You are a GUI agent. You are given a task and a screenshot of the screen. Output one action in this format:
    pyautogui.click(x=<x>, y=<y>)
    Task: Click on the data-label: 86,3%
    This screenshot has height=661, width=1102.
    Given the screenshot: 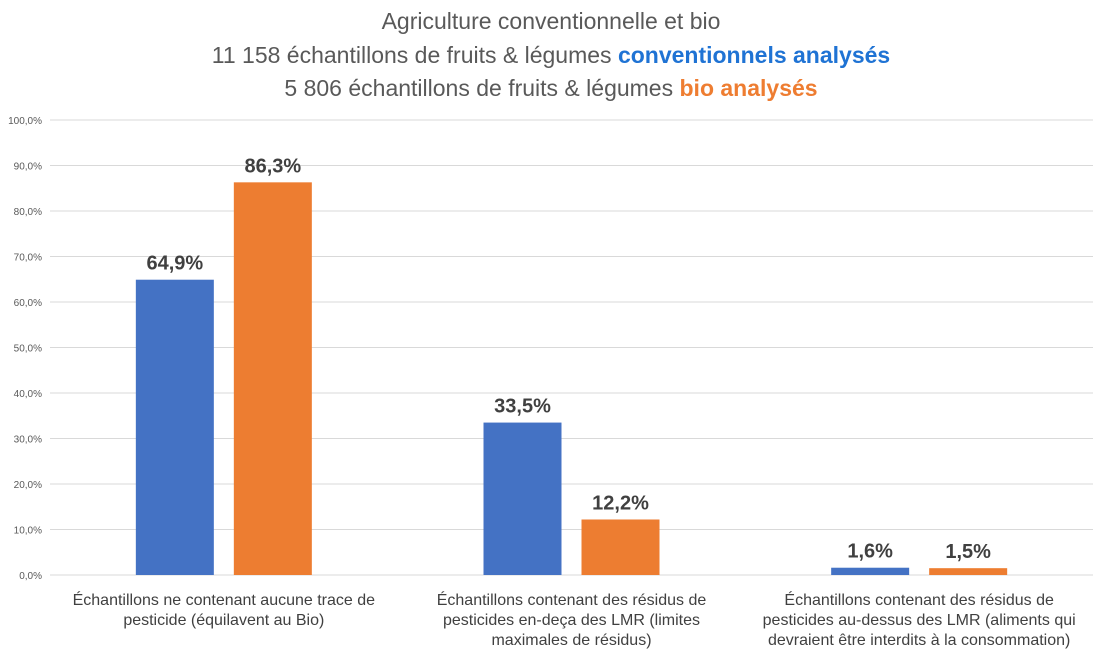 What is the action you would take?
    pyautogui.click(x=272, y=166)
    